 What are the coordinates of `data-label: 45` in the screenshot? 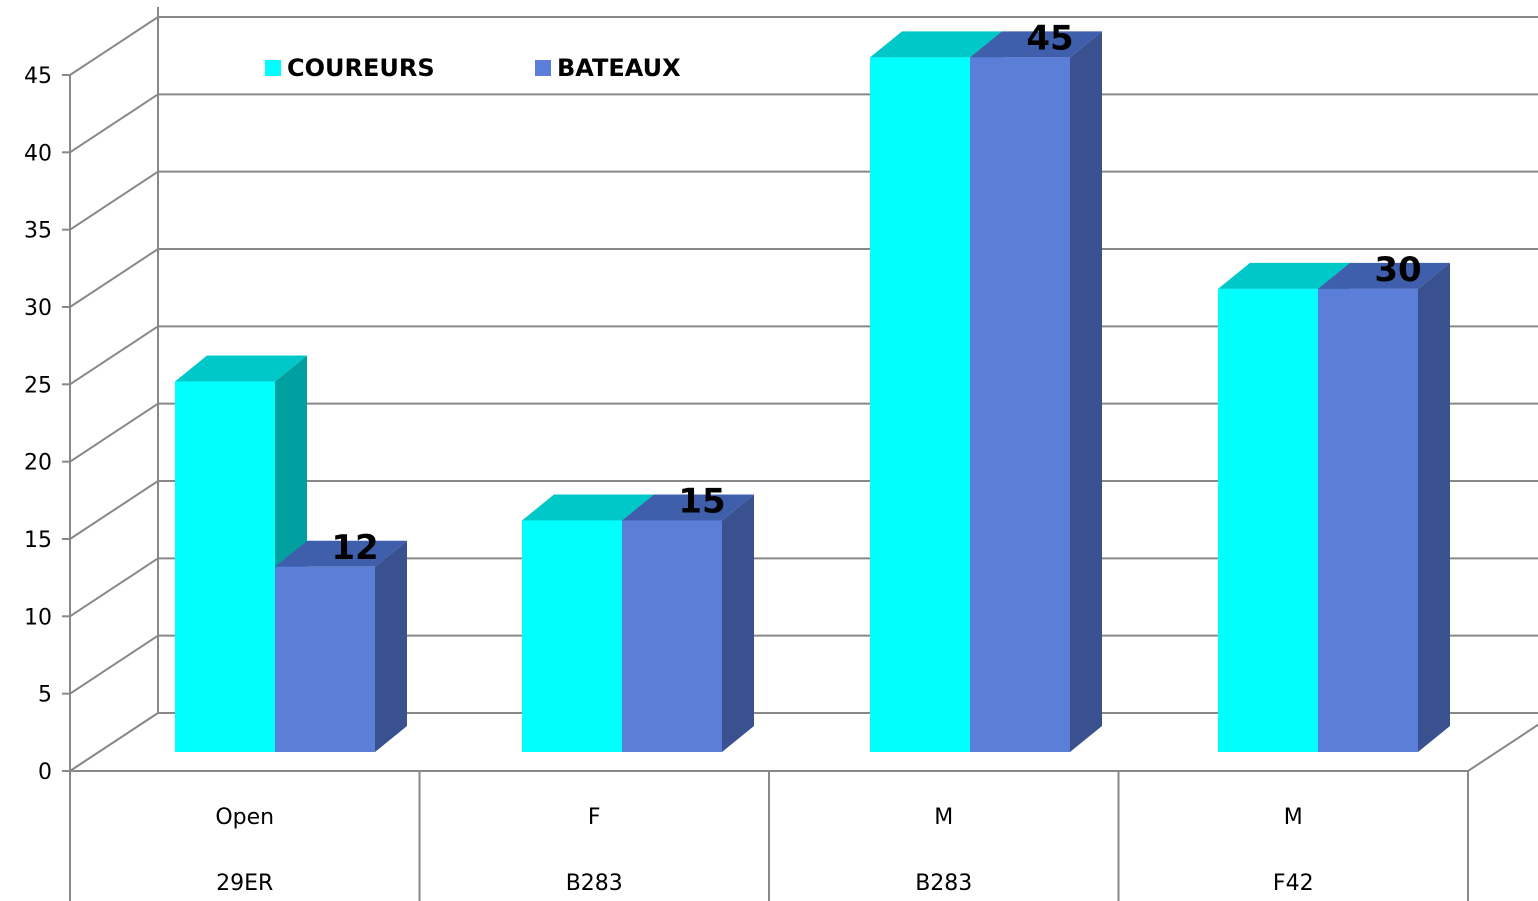 It's located at (1049, 38).